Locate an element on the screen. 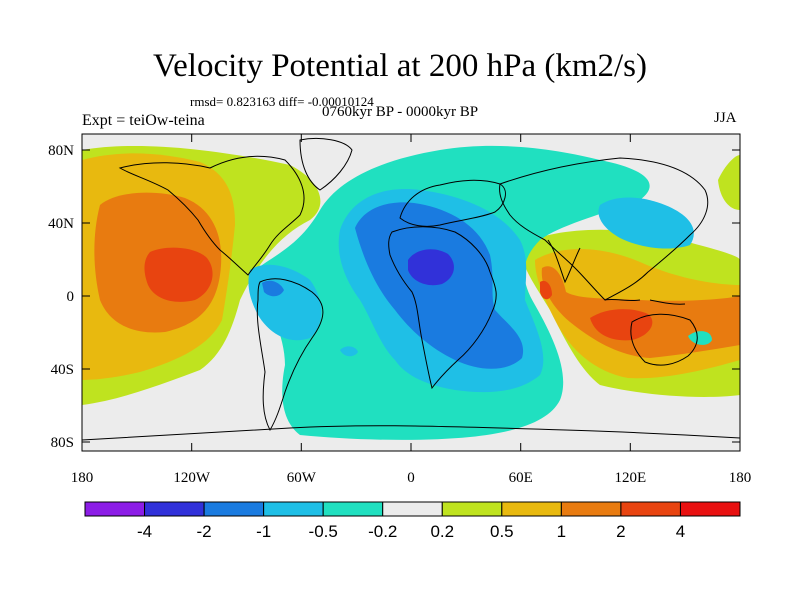 The height and width of the screenshot is (600, 800). contour-negative-0.2-southindian is located at coordinates (700, 338).